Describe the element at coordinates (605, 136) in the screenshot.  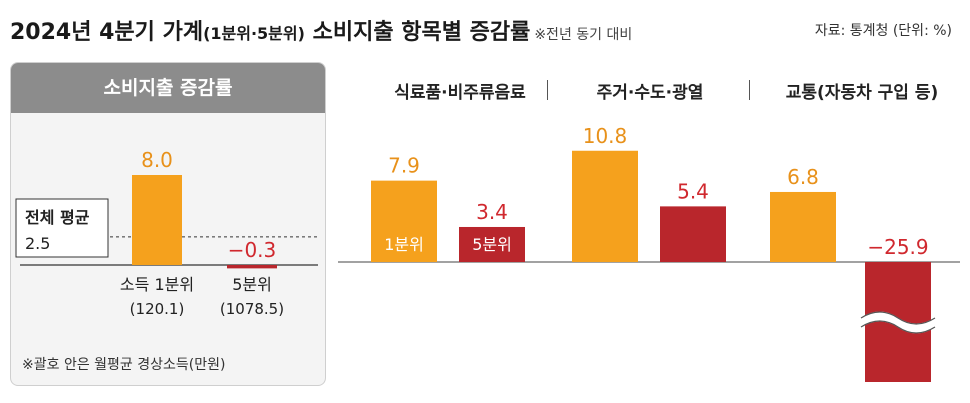
I see `value-label: 10.8` at that location.